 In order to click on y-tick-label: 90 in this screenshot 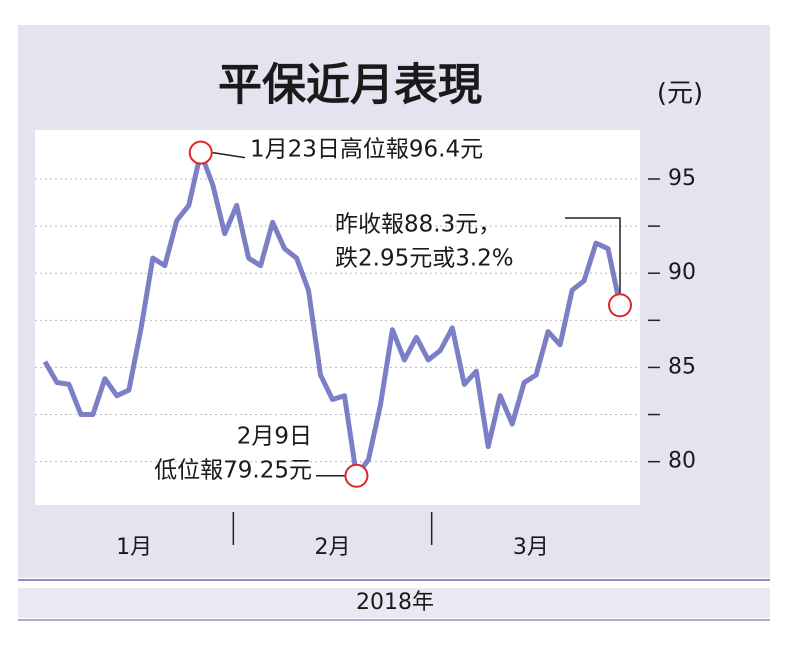, I will do `click(682, 272)`.